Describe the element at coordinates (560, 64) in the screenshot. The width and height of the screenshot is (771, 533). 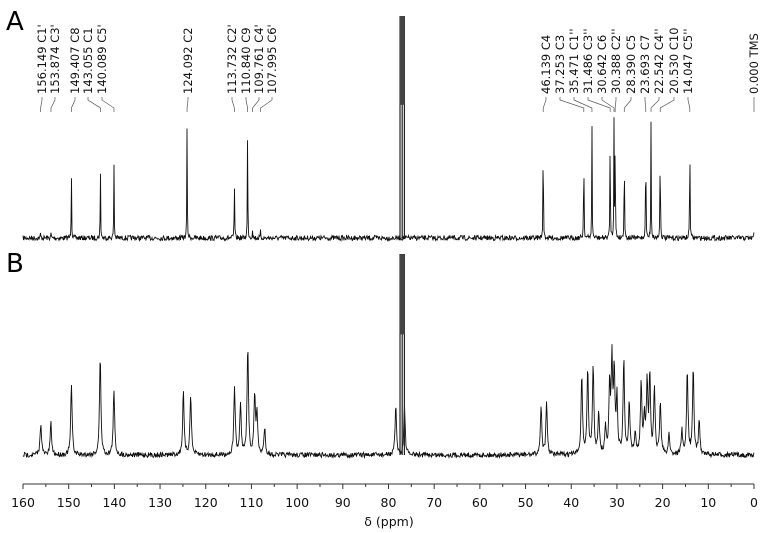
I see `peak-label: 37.253 C3` at that location.